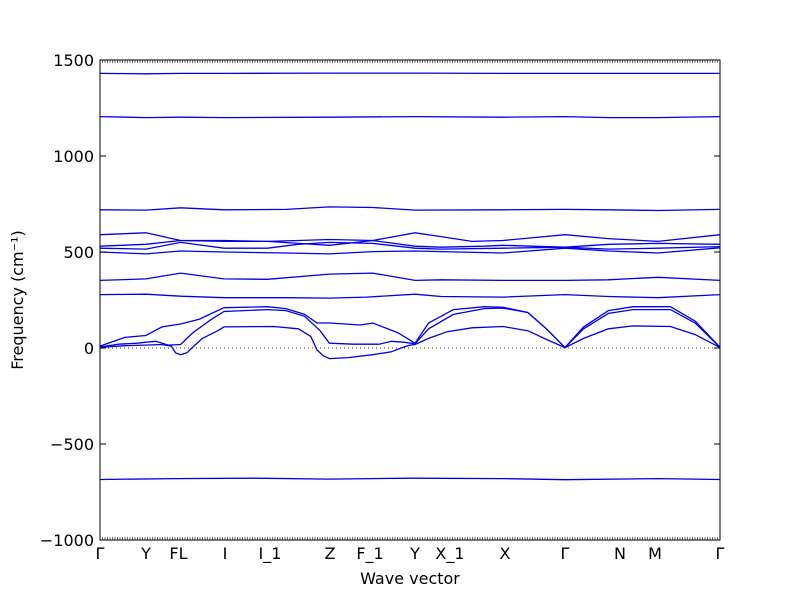 Image resolution: width=800 pixels, height=600 pixels. What do you see at coordinates (449, 554) in the screenshot?
I see `x-tick-label: X_1` at bounding box center [449, 554].